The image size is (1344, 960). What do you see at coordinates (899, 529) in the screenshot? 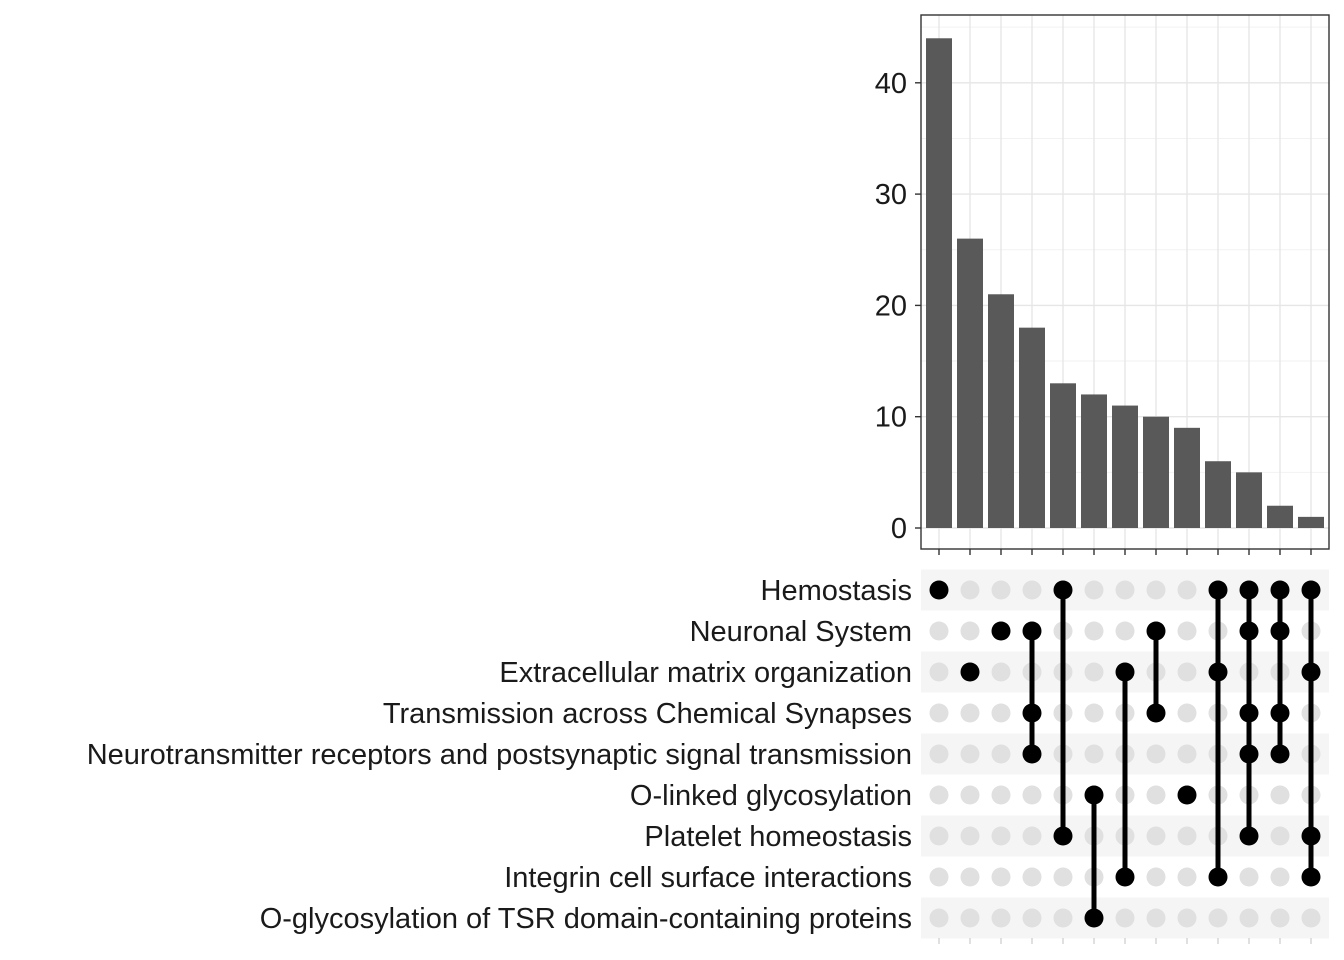
I see `y-tick-label: 0` at bounding box center [899, 529].